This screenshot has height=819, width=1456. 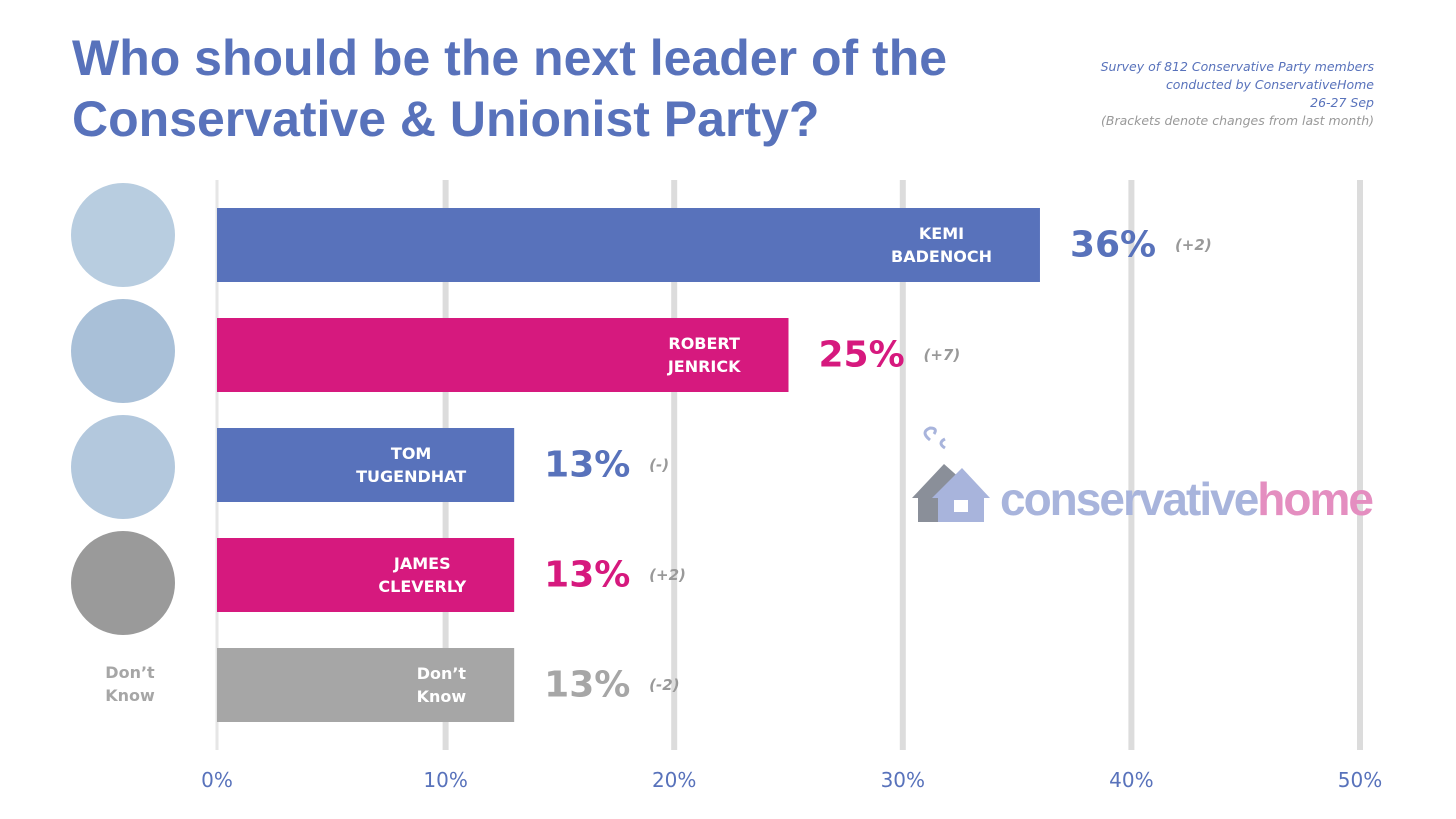 I want to click on x-tick-label: 20%, so click(x=674, y=780).